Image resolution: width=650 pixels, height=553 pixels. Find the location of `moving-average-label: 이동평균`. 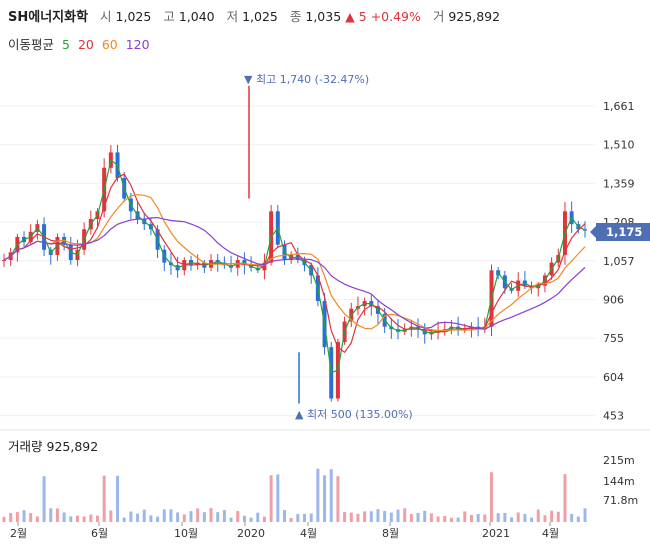

moving-average-label: 이동평균 is located at coordinates (31, 44).